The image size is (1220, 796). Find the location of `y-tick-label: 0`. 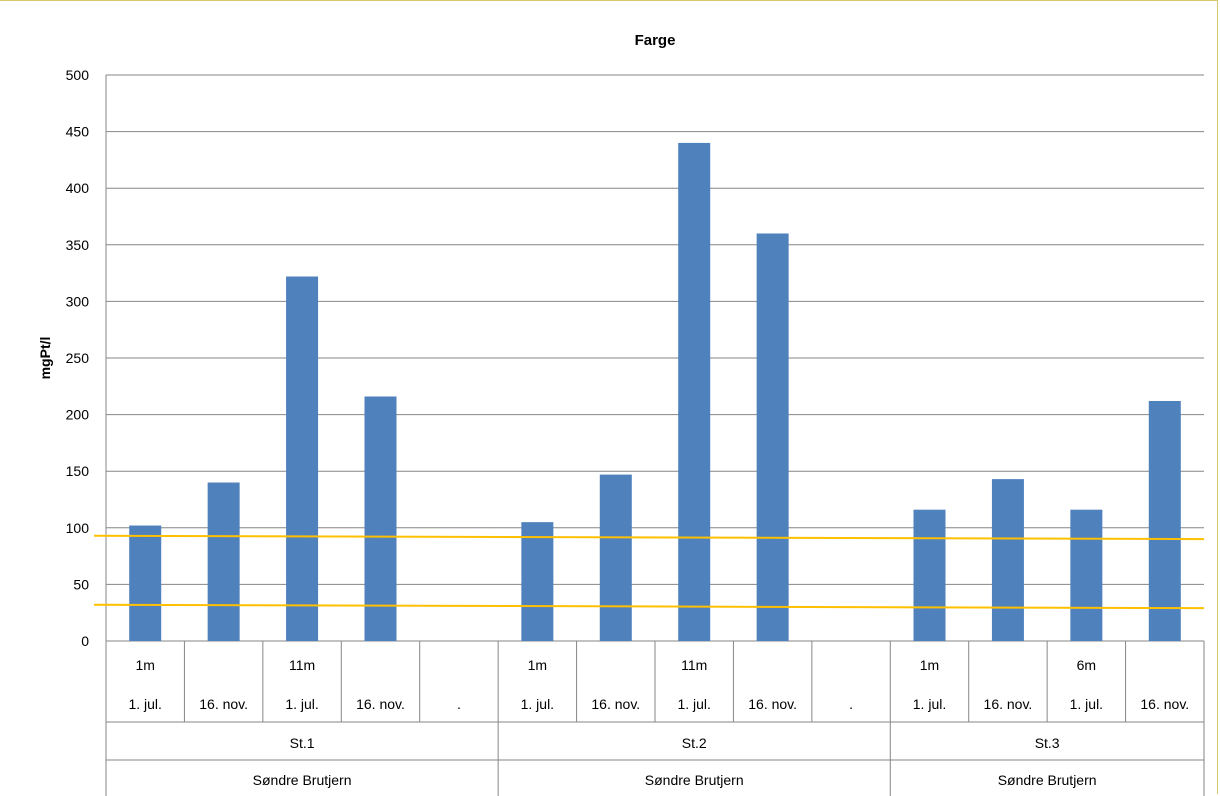

y-tick-label: 0 is located at coordinates (85, 641).